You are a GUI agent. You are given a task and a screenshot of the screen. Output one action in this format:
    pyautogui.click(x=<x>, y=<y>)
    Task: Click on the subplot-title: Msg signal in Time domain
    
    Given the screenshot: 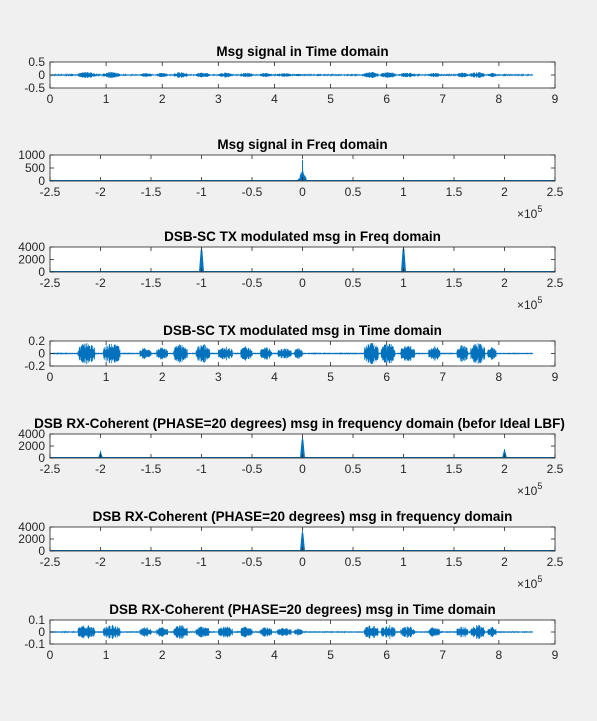 What is the action you would take?
    pyautogui.click(x=302, y=51)
    